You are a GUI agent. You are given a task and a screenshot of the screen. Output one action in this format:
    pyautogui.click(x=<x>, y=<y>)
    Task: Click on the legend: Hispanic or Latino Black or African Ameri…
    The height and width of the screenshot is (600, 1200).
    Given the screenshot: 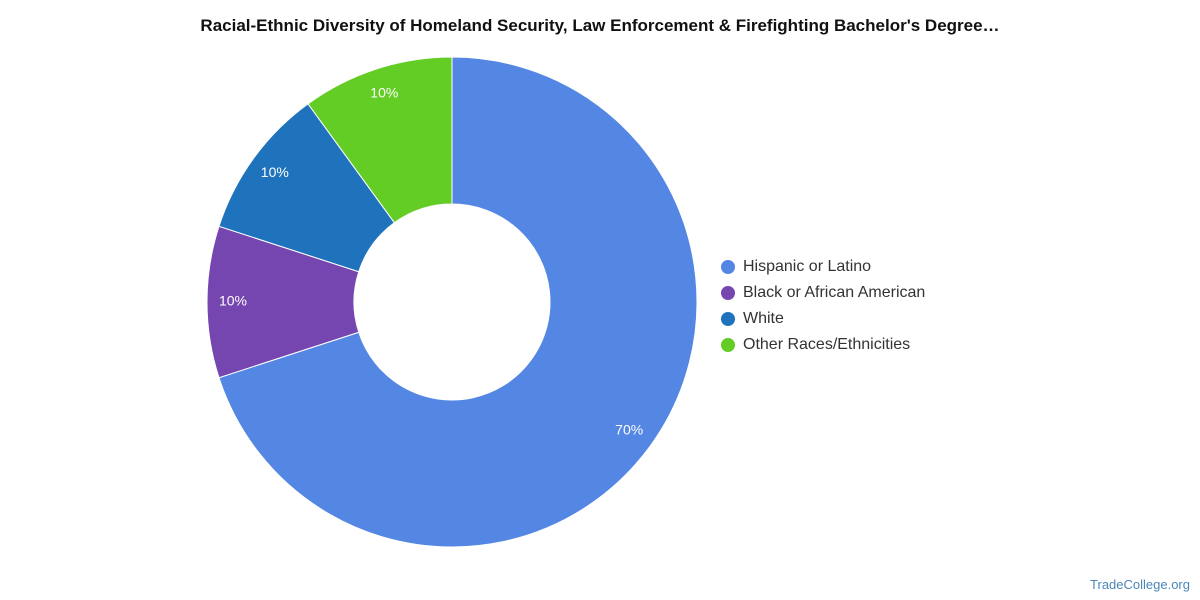 What is the action you would take?
    pyautogui.click(x=823, y=306)
    